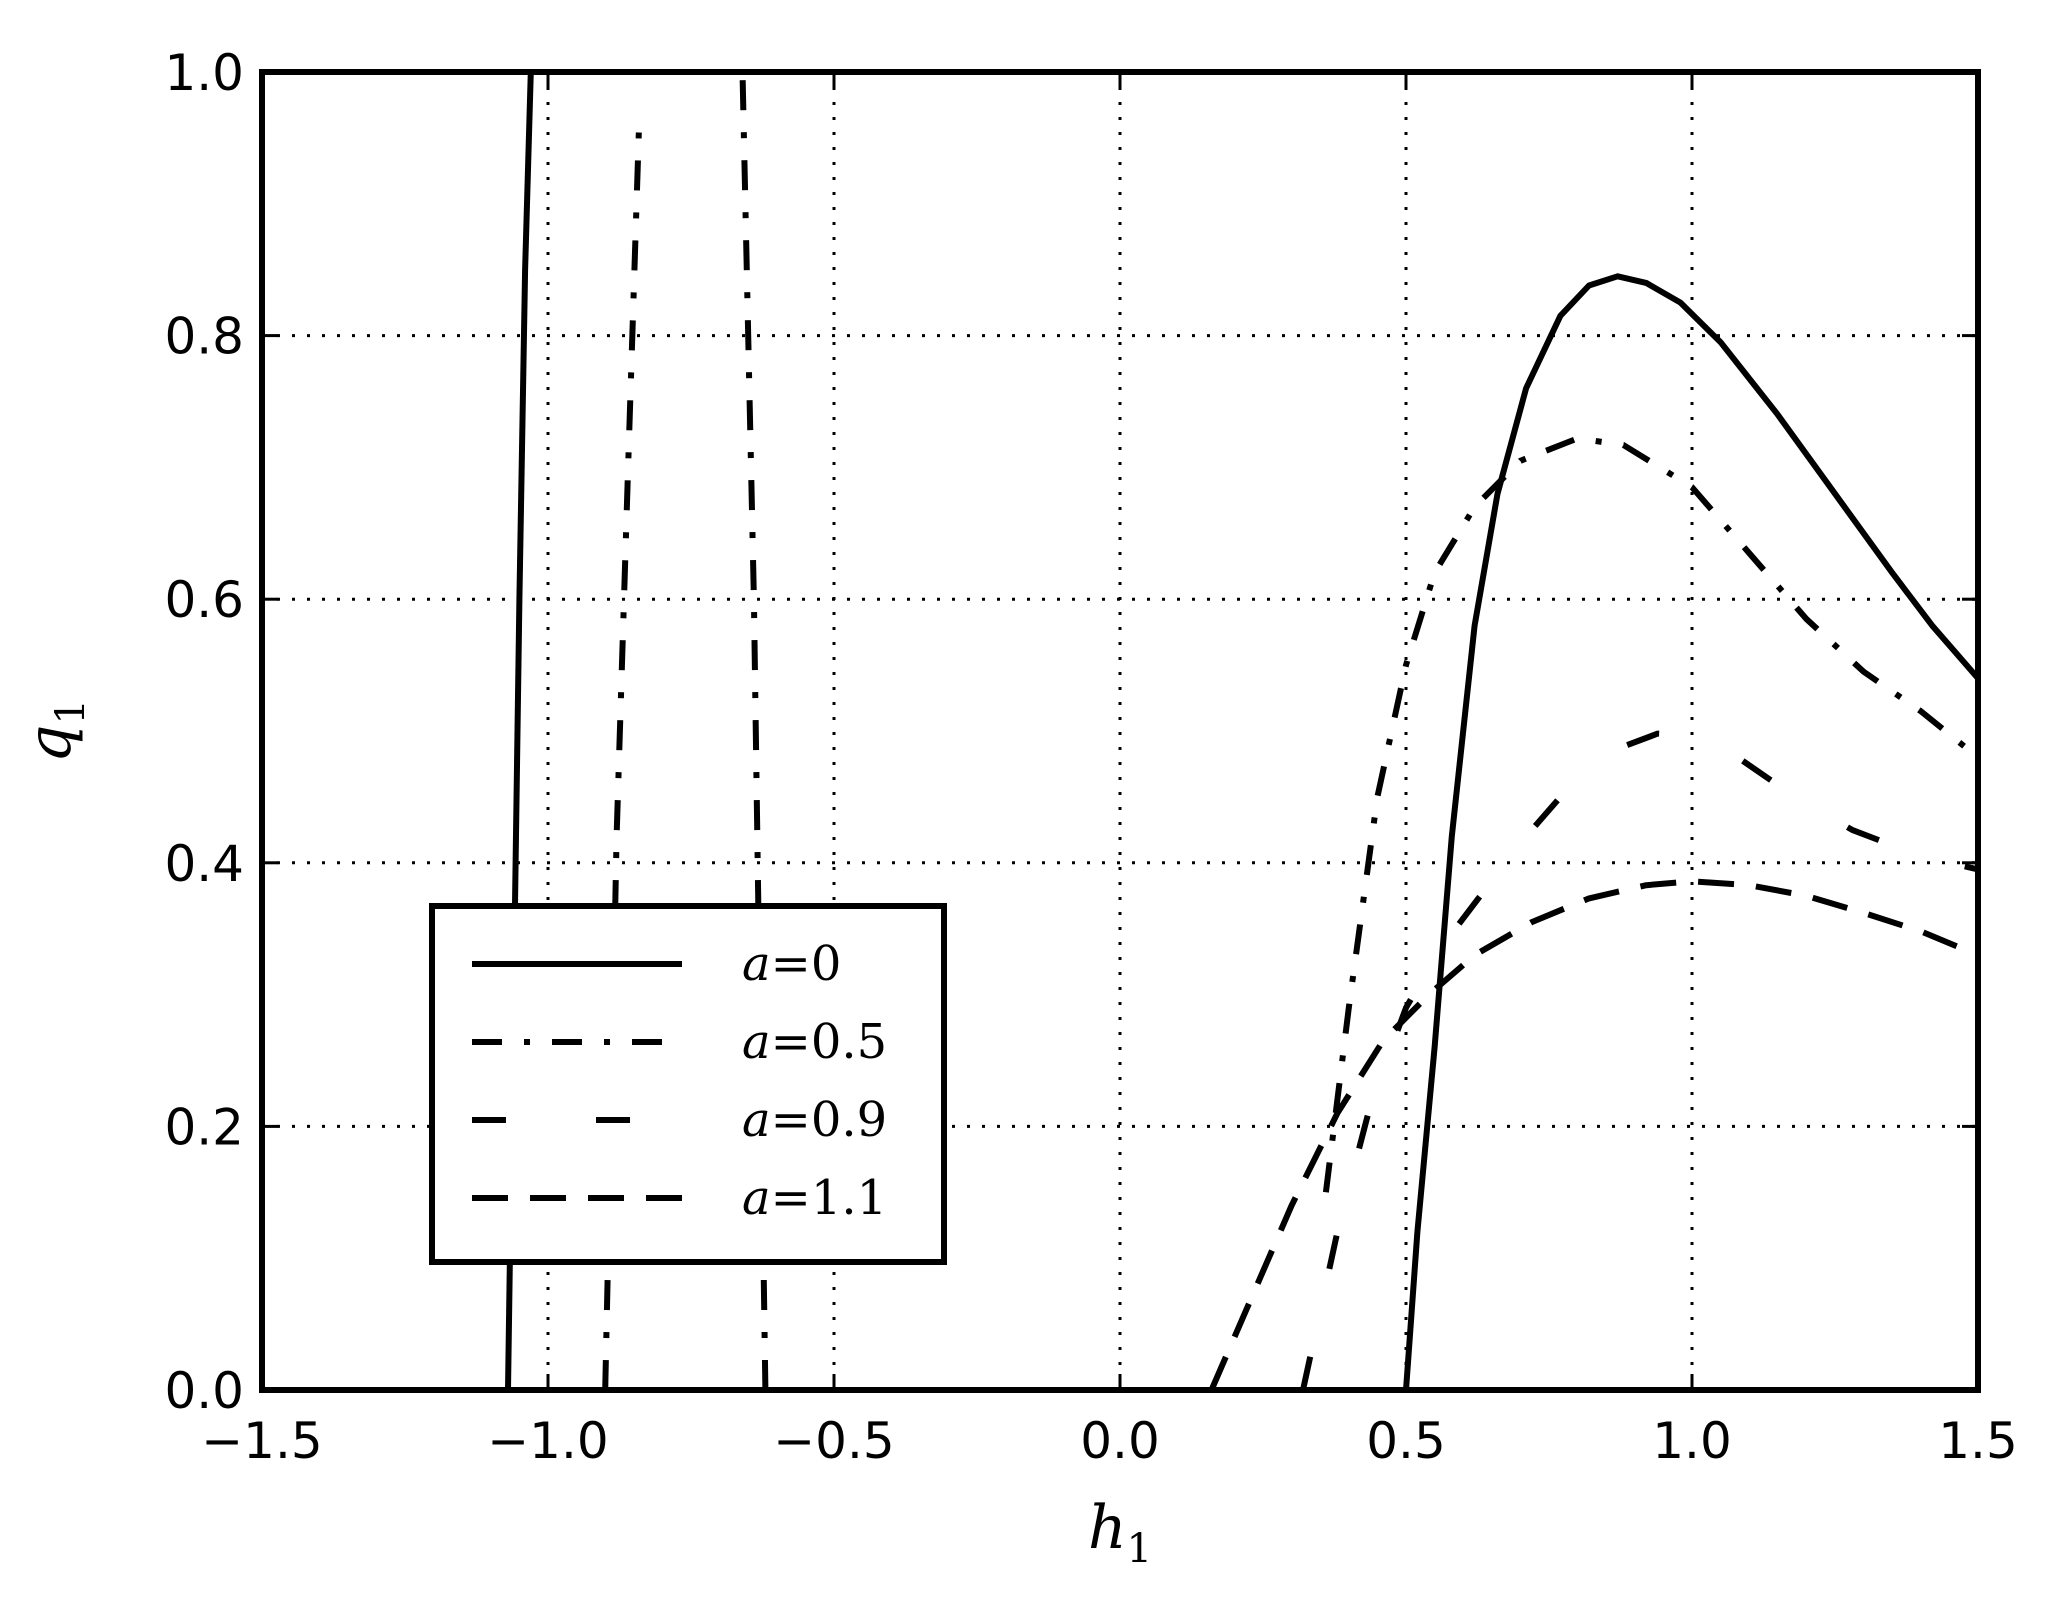 The image size is (2050, 1608). I want to click on x-axis-label-main: h, so click(1107, 1528).